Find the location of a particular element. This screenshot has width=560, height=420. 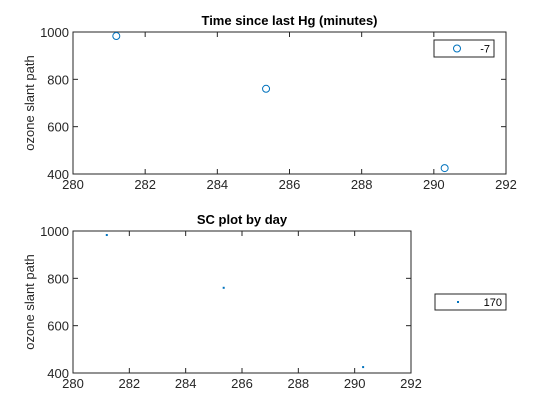

chart-title: SC plot by day is located at coordinates (242, 219).